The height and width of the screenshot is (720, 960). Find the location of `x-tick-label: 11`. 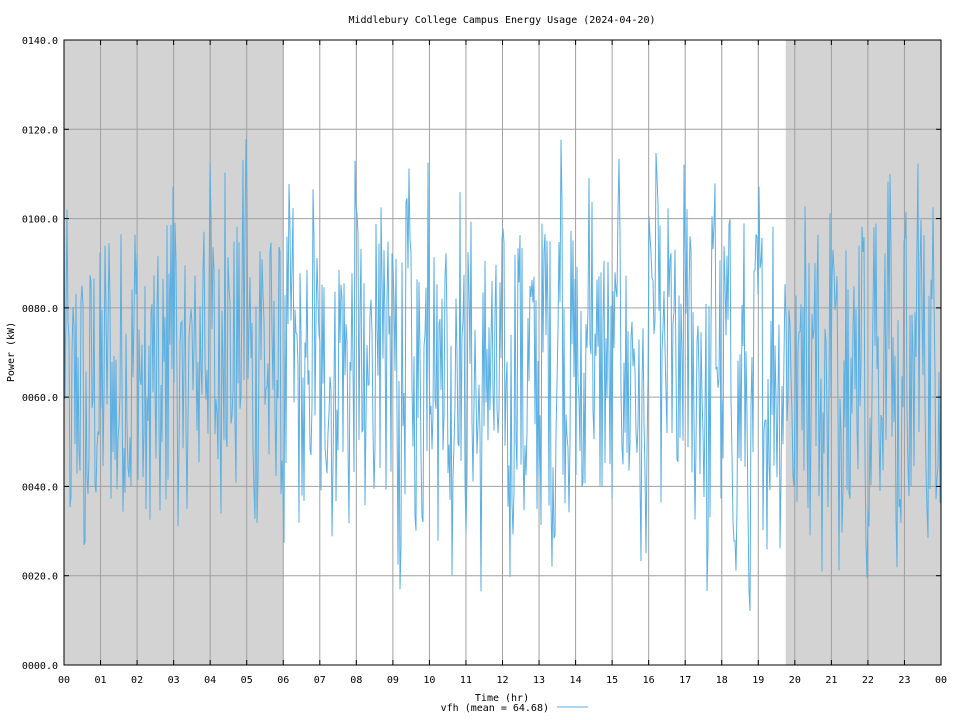

x-tick-label: 11 is located at coordinates (466, 680).